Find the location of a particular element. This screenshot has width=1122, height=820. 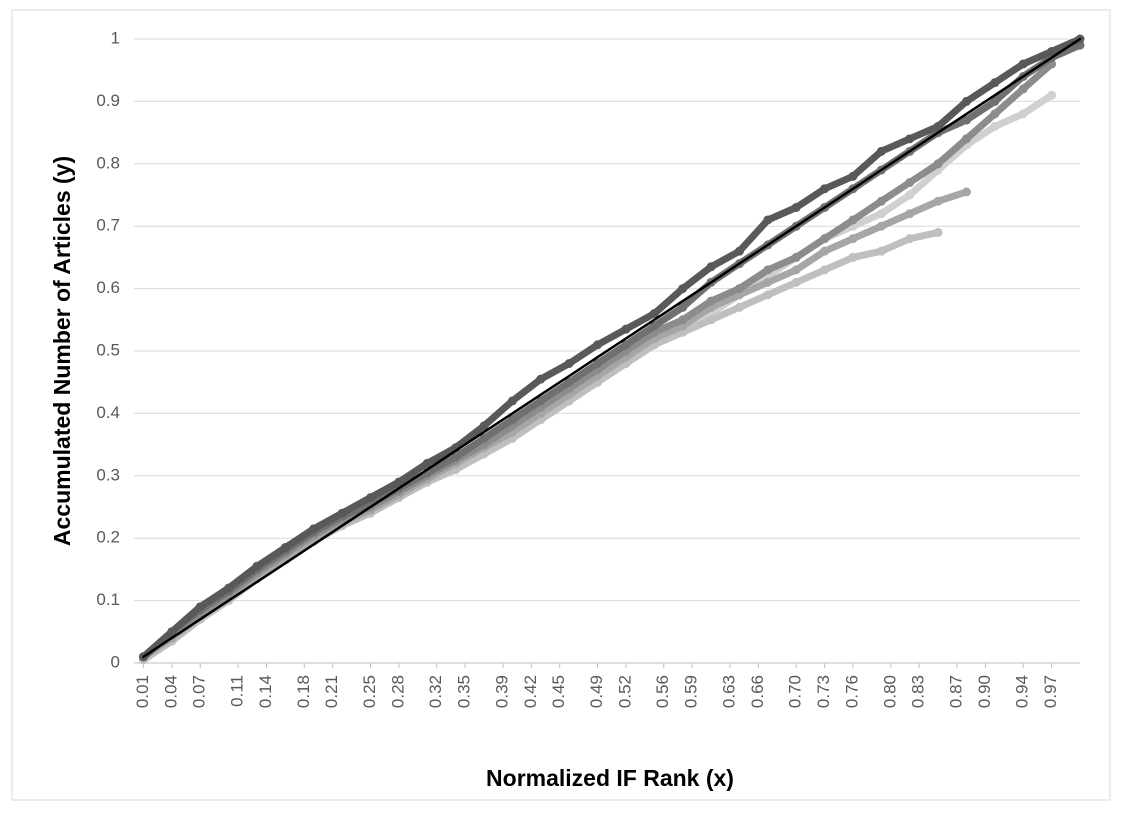

y-tick-label: 0.7 is located at coordinates (108, 225).